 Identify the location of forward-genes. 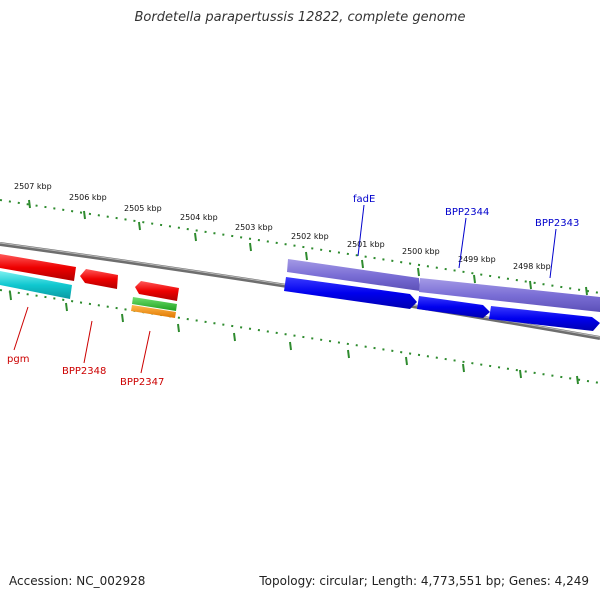
(442, 295).